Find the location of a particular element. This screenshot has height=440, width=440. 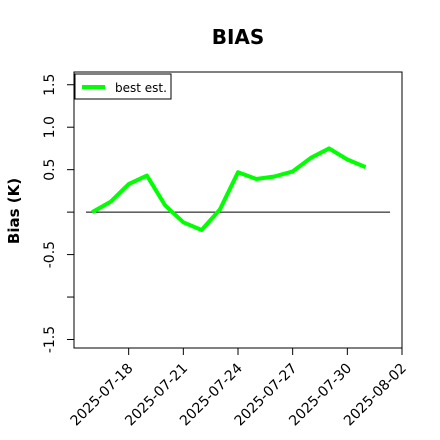

y-tick-label: -0.5 is located at coordinates (50, 254).